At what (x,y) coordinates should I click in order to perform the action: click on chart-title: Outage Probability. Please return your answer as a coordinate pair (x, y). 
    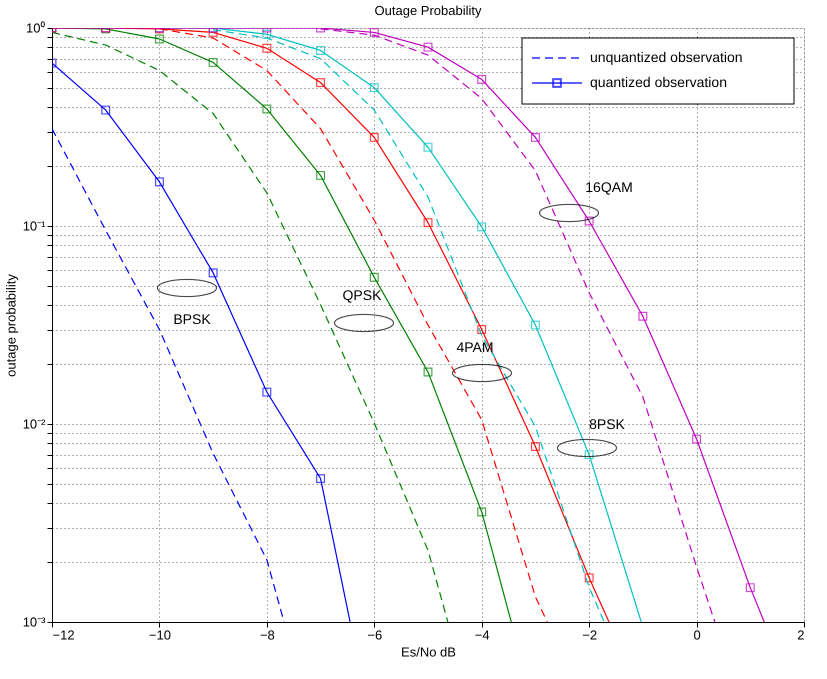
    Looking at the image, I should click on (428, 10).